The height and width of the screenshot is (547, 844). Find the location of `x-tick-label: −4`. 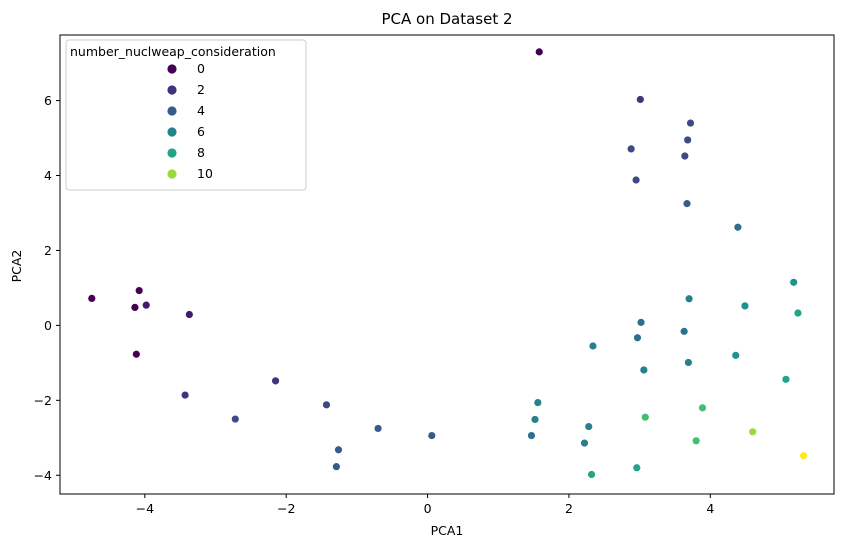

x-tick-label: −4 is located at coordinates (145, 508).